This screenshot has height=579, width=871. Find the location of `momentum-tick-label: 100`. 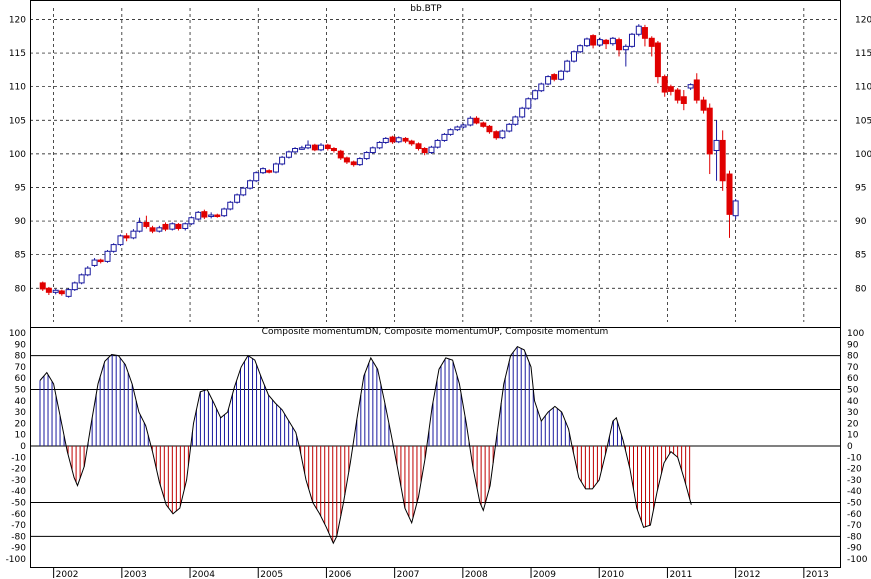

momentum-tick-label: 100 is located at coordinates (855, 334).